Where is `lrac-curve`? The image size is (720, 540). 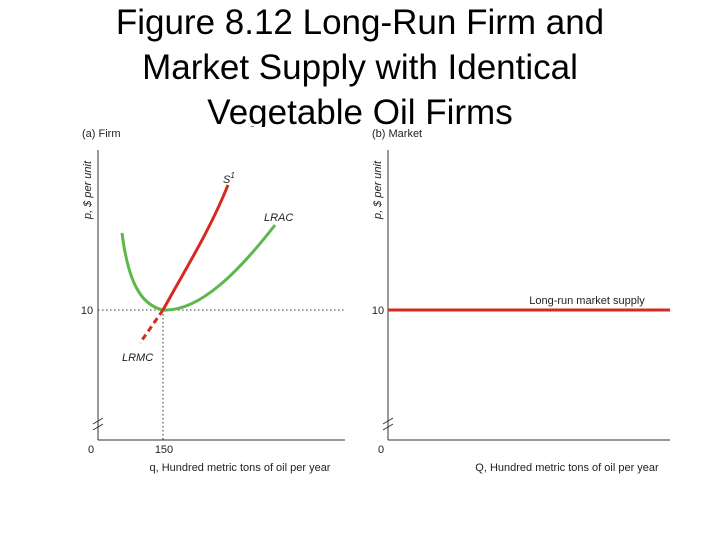
lrac-curve is located at coordinates (198, 268).